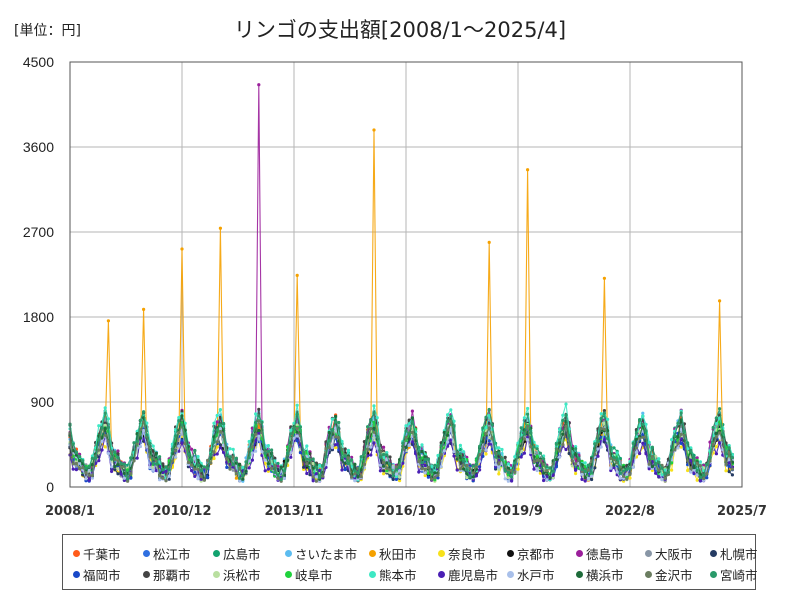 The width and height of the screenshot is (800, 600). Describe the element at coordinates (393, 574) in the screenshot. I see `legend-item: 熊本市` at that location.